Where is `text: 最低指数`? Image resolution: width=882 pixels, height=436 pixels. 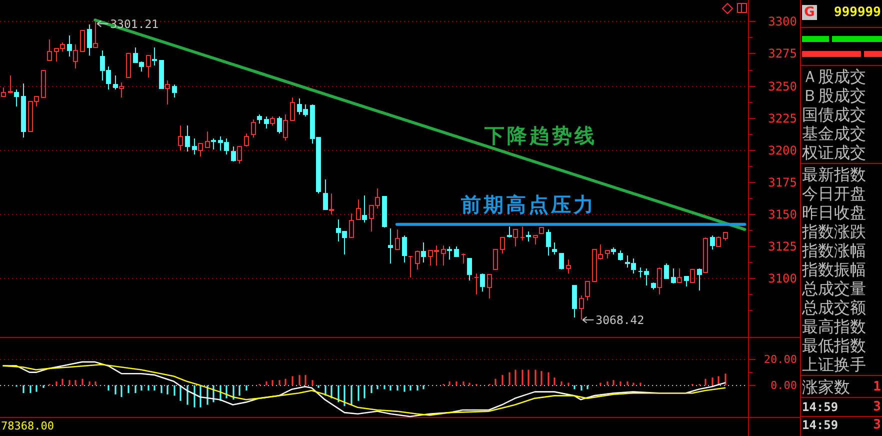 text: 最低指数 is located at coordinates (834, 345).